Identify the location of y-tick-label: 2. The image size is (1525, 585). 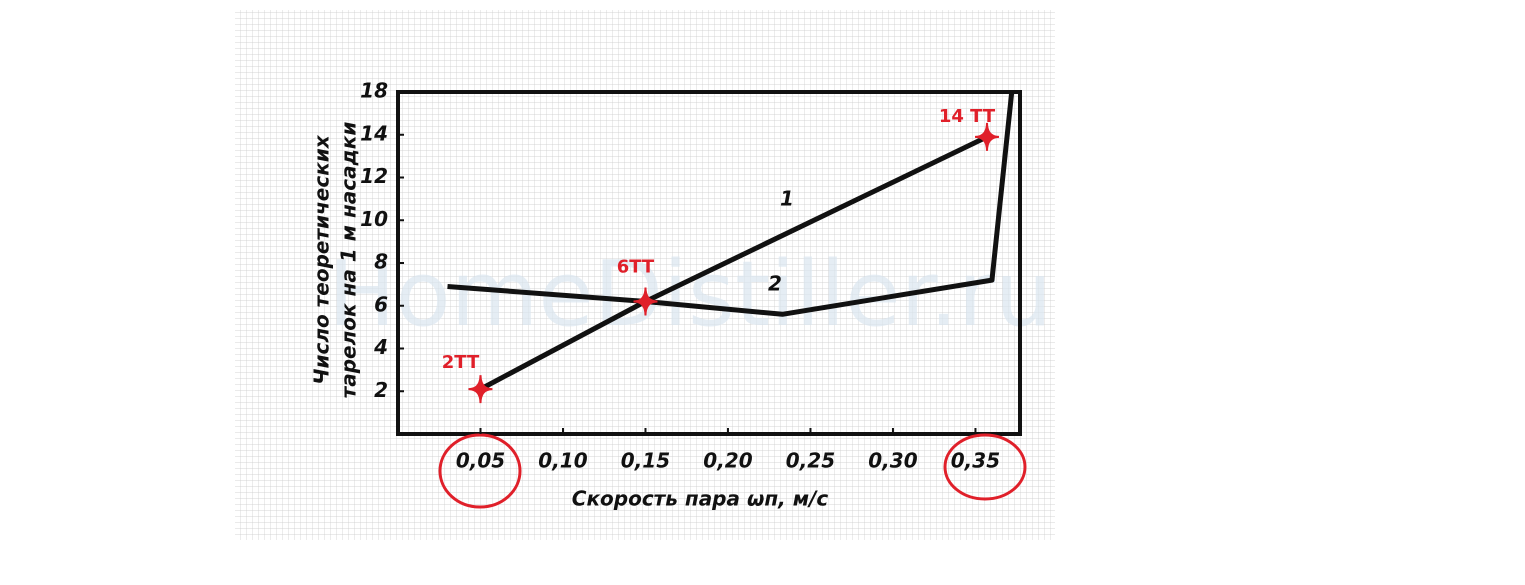
(381, 390).